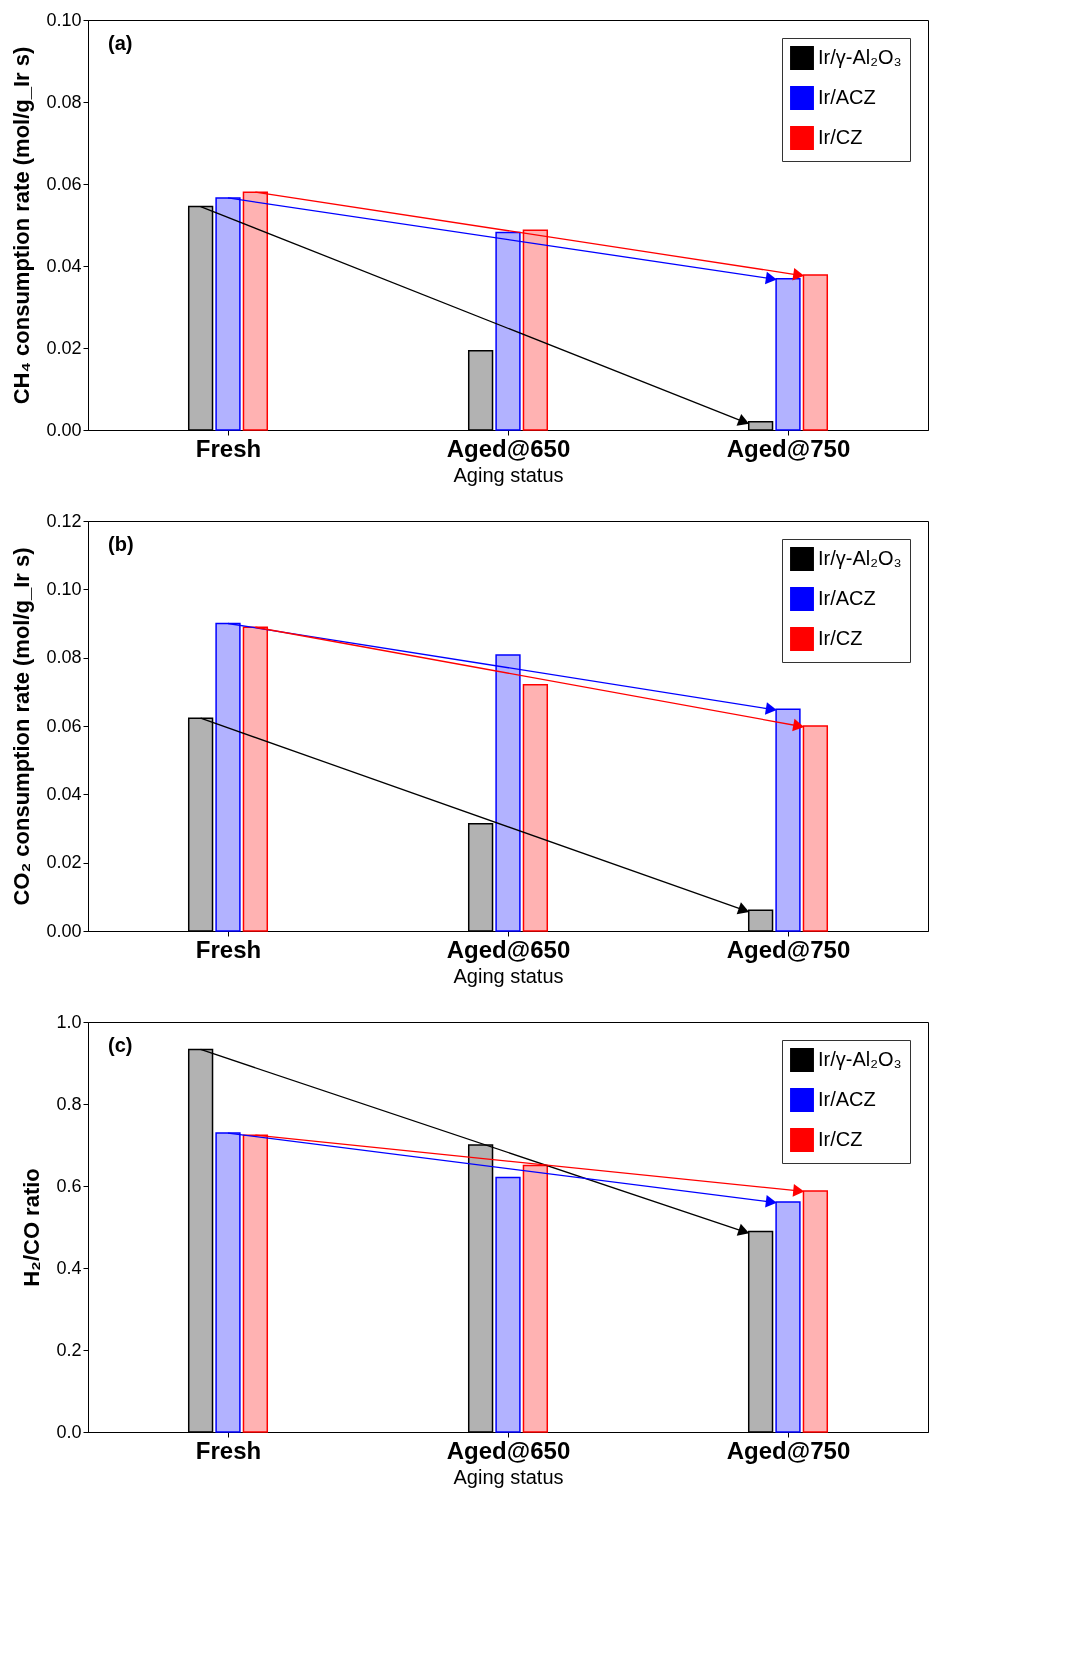  I want to click on y-tick-label: 0.2, so click(69, 1349).